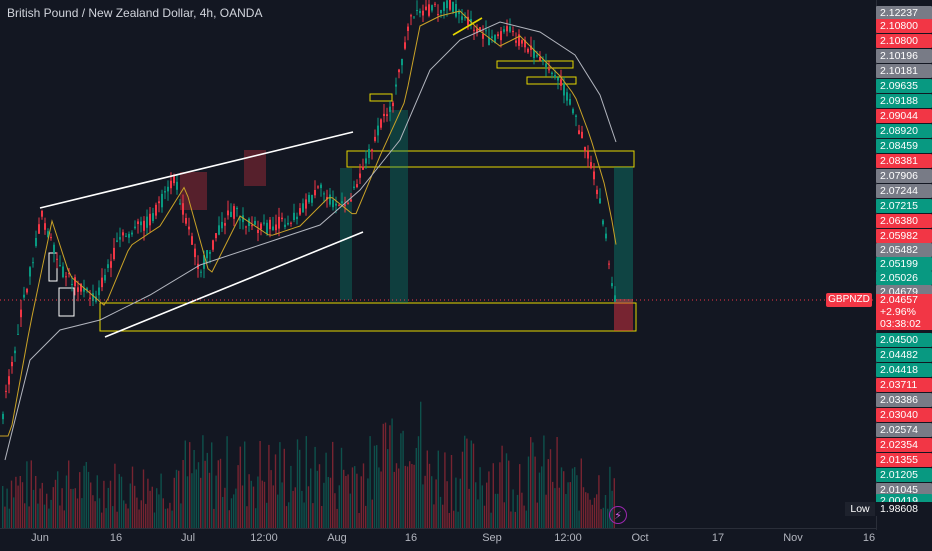 The width and height of the screenshot is (932, 551). Describe the element at coordinates (618, 515) in the screenshot. I see `flash-icon: ⚡` at that location.